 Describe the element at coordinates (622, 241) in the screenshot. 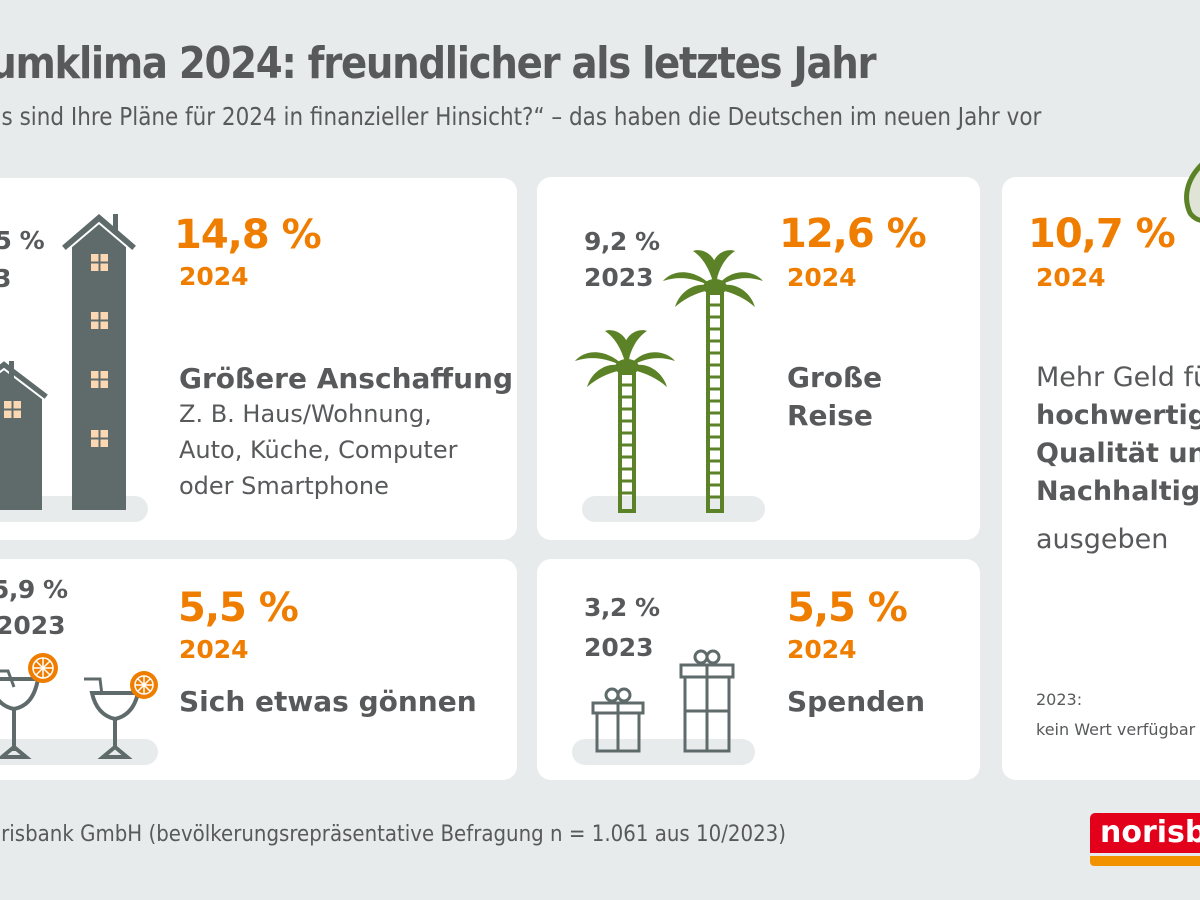

I see `value-2023: 9,2 %` at that location.